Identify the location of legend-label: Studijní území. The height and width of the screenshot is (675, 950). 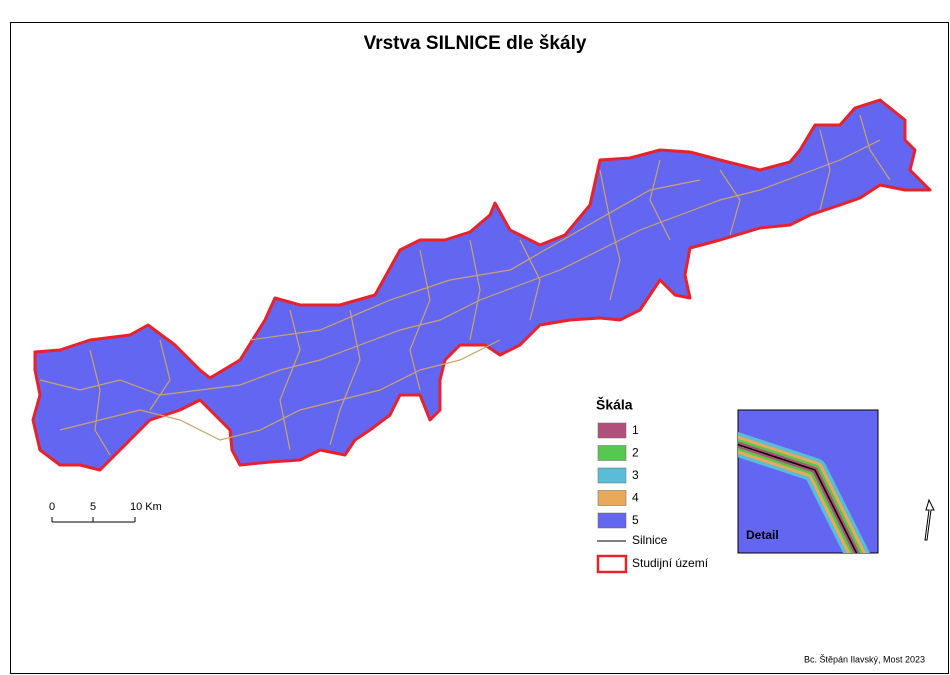
(670, 563).